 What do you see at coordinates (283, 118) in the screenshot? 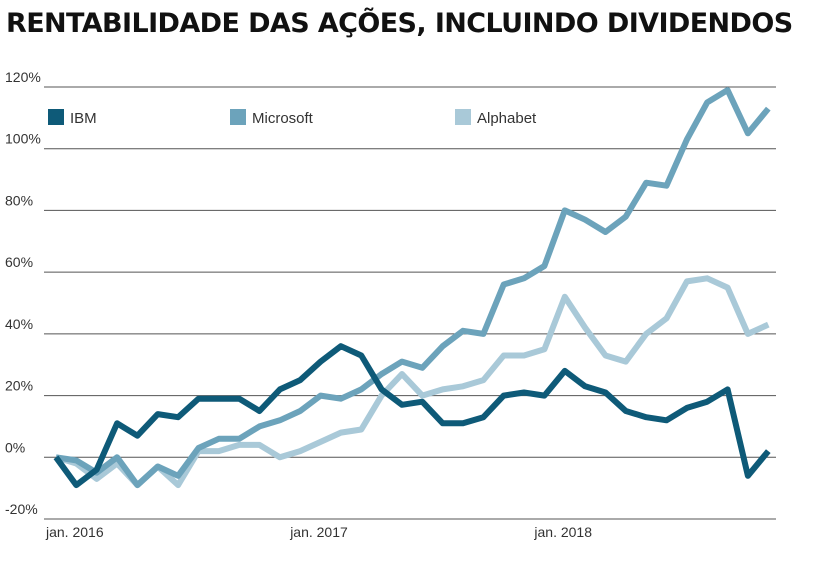
I see `legend-label: Microsoft` at bounding box center [283, 118].